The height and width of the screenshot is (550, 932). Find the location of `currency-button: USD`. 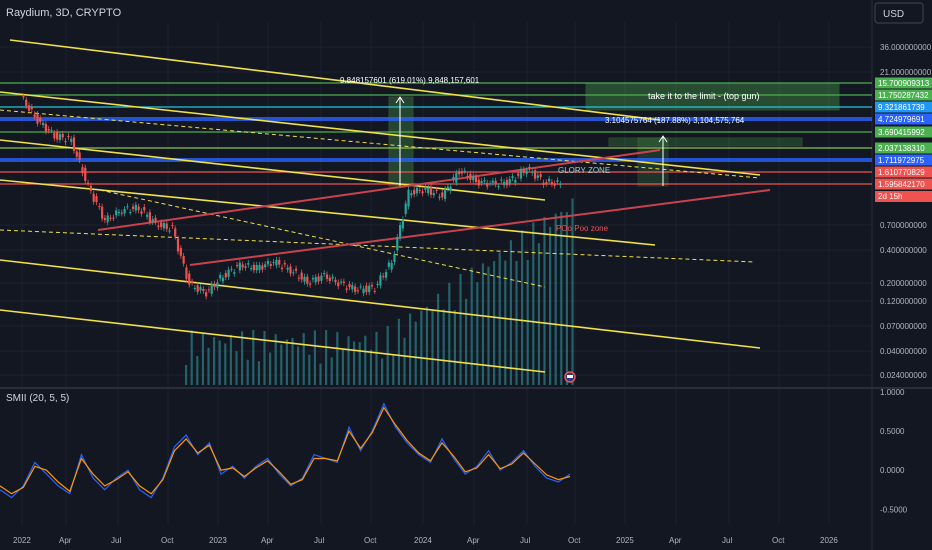

currency-button: USD is located at coordinates (899, 13).